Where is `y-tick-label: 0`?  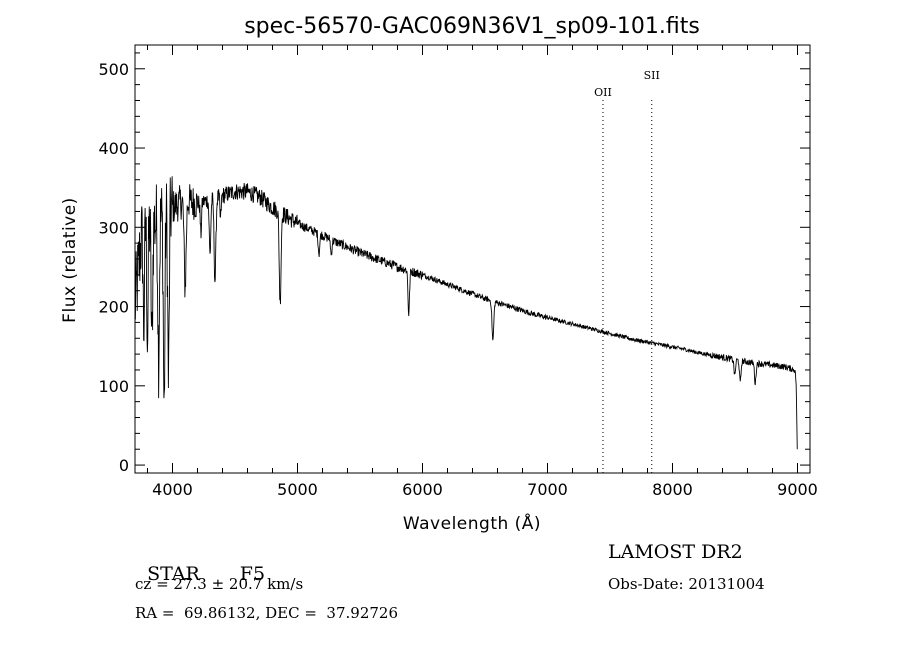 y-tick-label: 0 is located at coordinates (124, 465).